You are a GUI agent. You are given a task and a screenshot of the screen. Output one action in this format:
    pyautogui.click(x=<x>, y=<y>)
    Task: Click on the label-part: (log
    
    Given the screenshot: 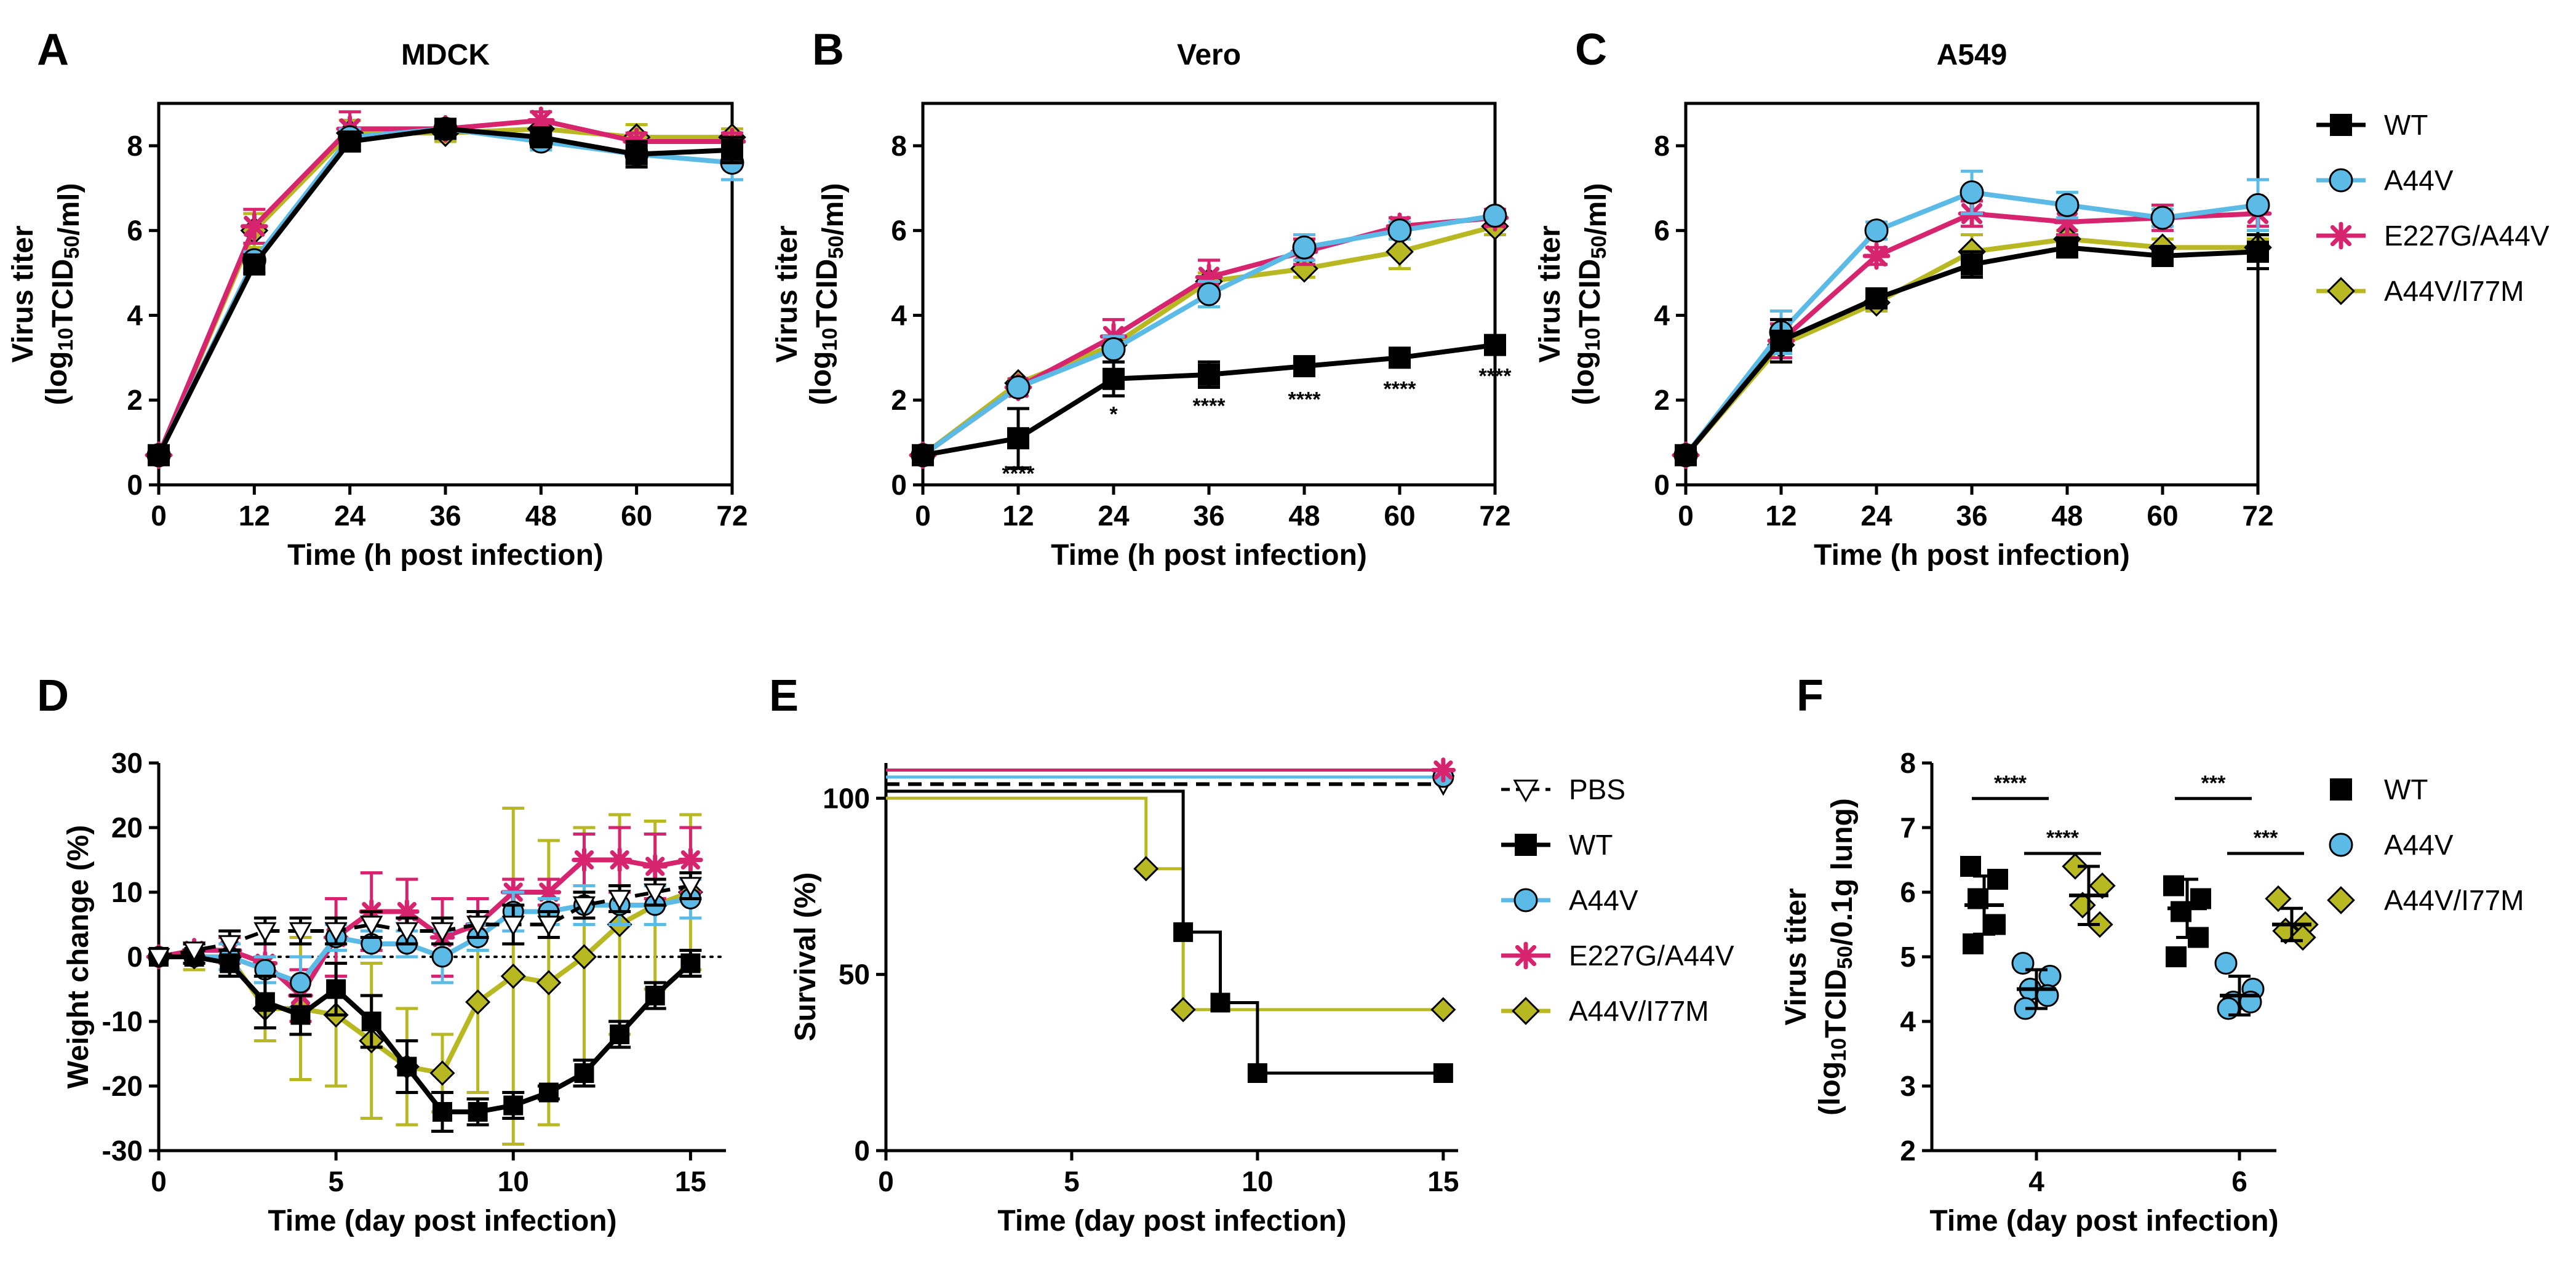 What is the action you would take?
    pyautogui.click(x=821, y=378)
    